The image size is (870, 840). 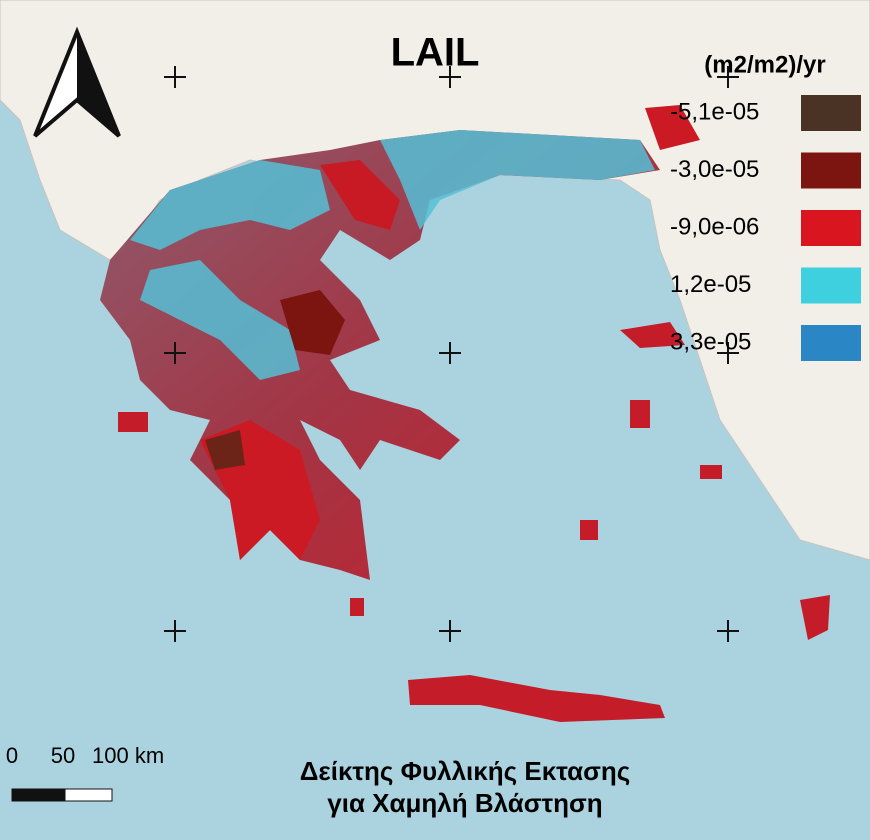 What do you see at coordinates (710, 341) in the screenshot?
I see `legend-label: 3,3e-05` at bounding box center [710, 341].